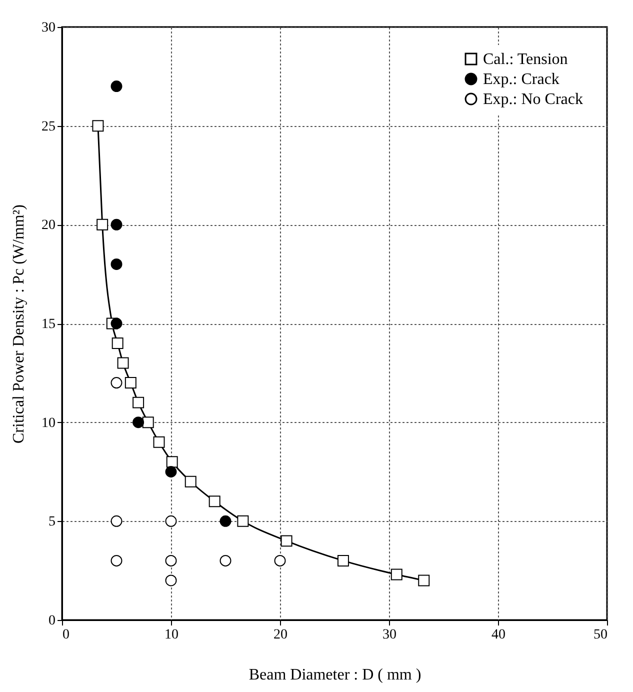 This screenshot has width=633, height=692. What do you see at coordinates (499, 635) in the screenshot?
I see `x-tick-label: 40` at bounding box center [499, 635].